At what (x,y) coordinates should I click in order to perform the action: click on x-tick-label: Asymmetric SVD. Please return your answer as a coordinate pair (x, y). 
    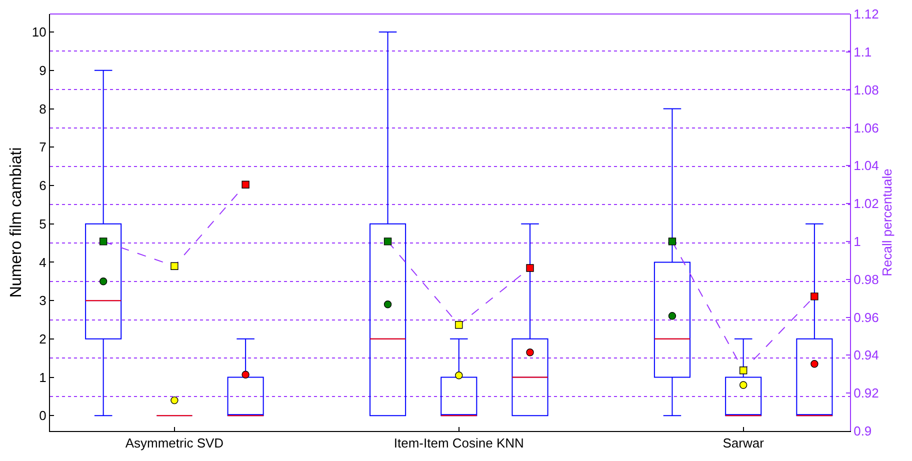
    Looking at the image, I should click on (174, 443).